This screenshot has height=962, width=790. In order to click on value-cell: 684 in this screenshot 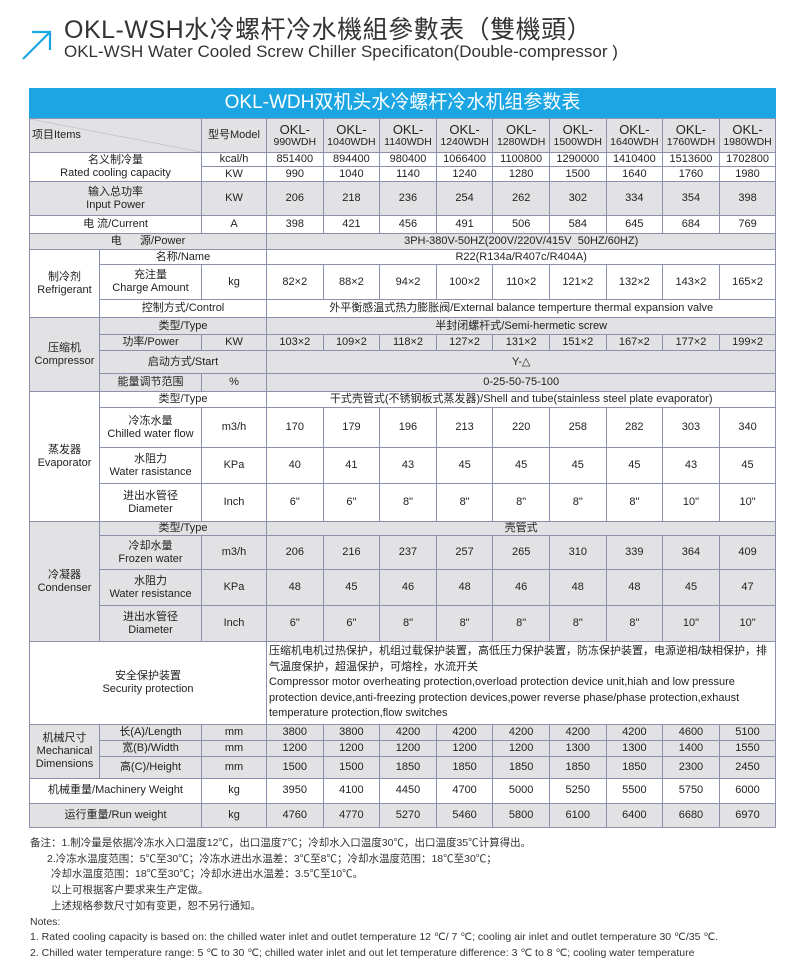, I will do `click(691, 224)`.